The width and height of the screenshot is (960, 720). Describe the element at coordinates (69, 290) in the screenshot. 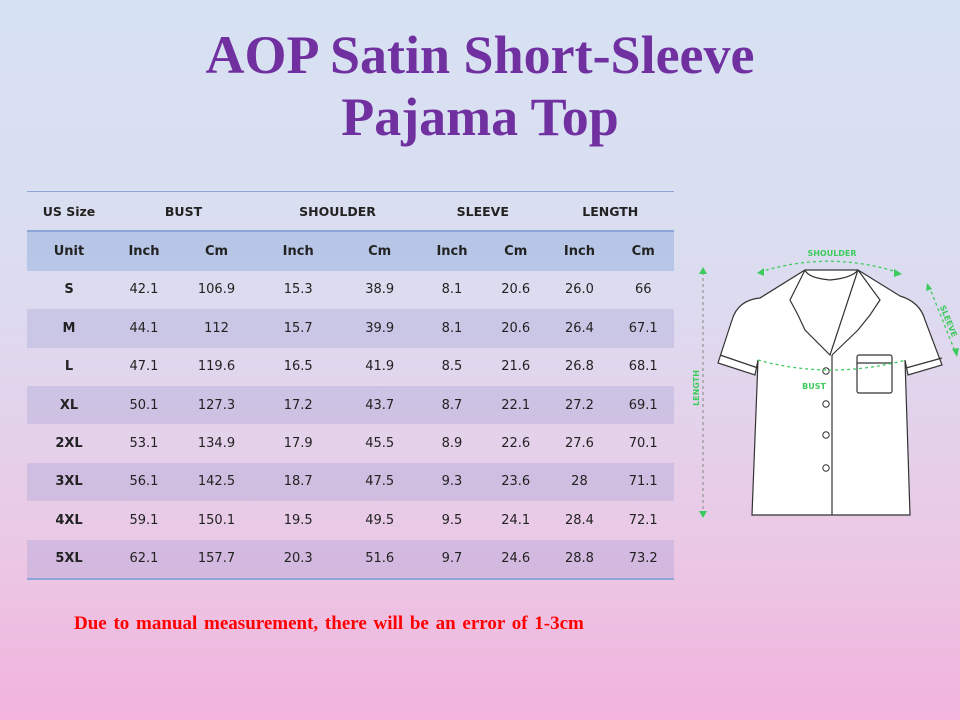

I see `size-cell: S` at that location.